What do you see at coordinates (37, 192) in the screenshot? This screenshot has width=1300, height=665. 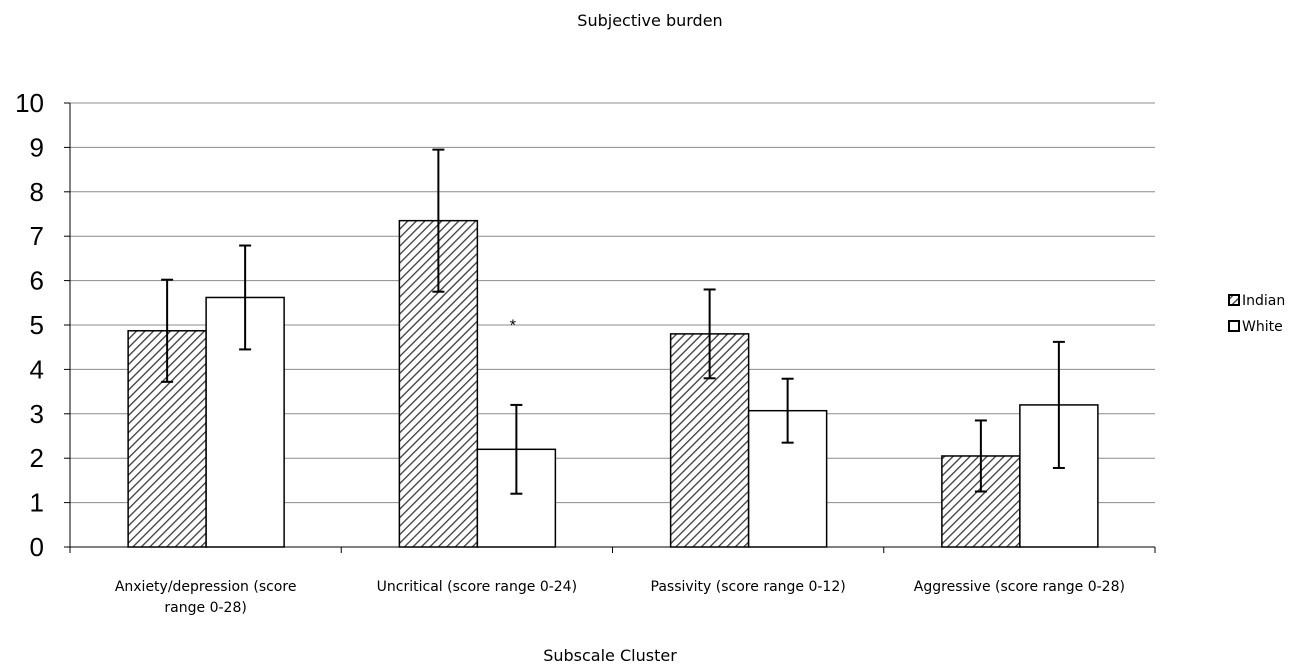 I see `y-tick-label: 8` at bounding box center [37, 192].